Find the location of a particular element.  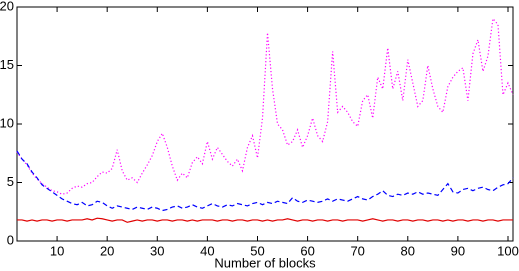

y-tick-label: 20 is located at coordinates (7, 6).